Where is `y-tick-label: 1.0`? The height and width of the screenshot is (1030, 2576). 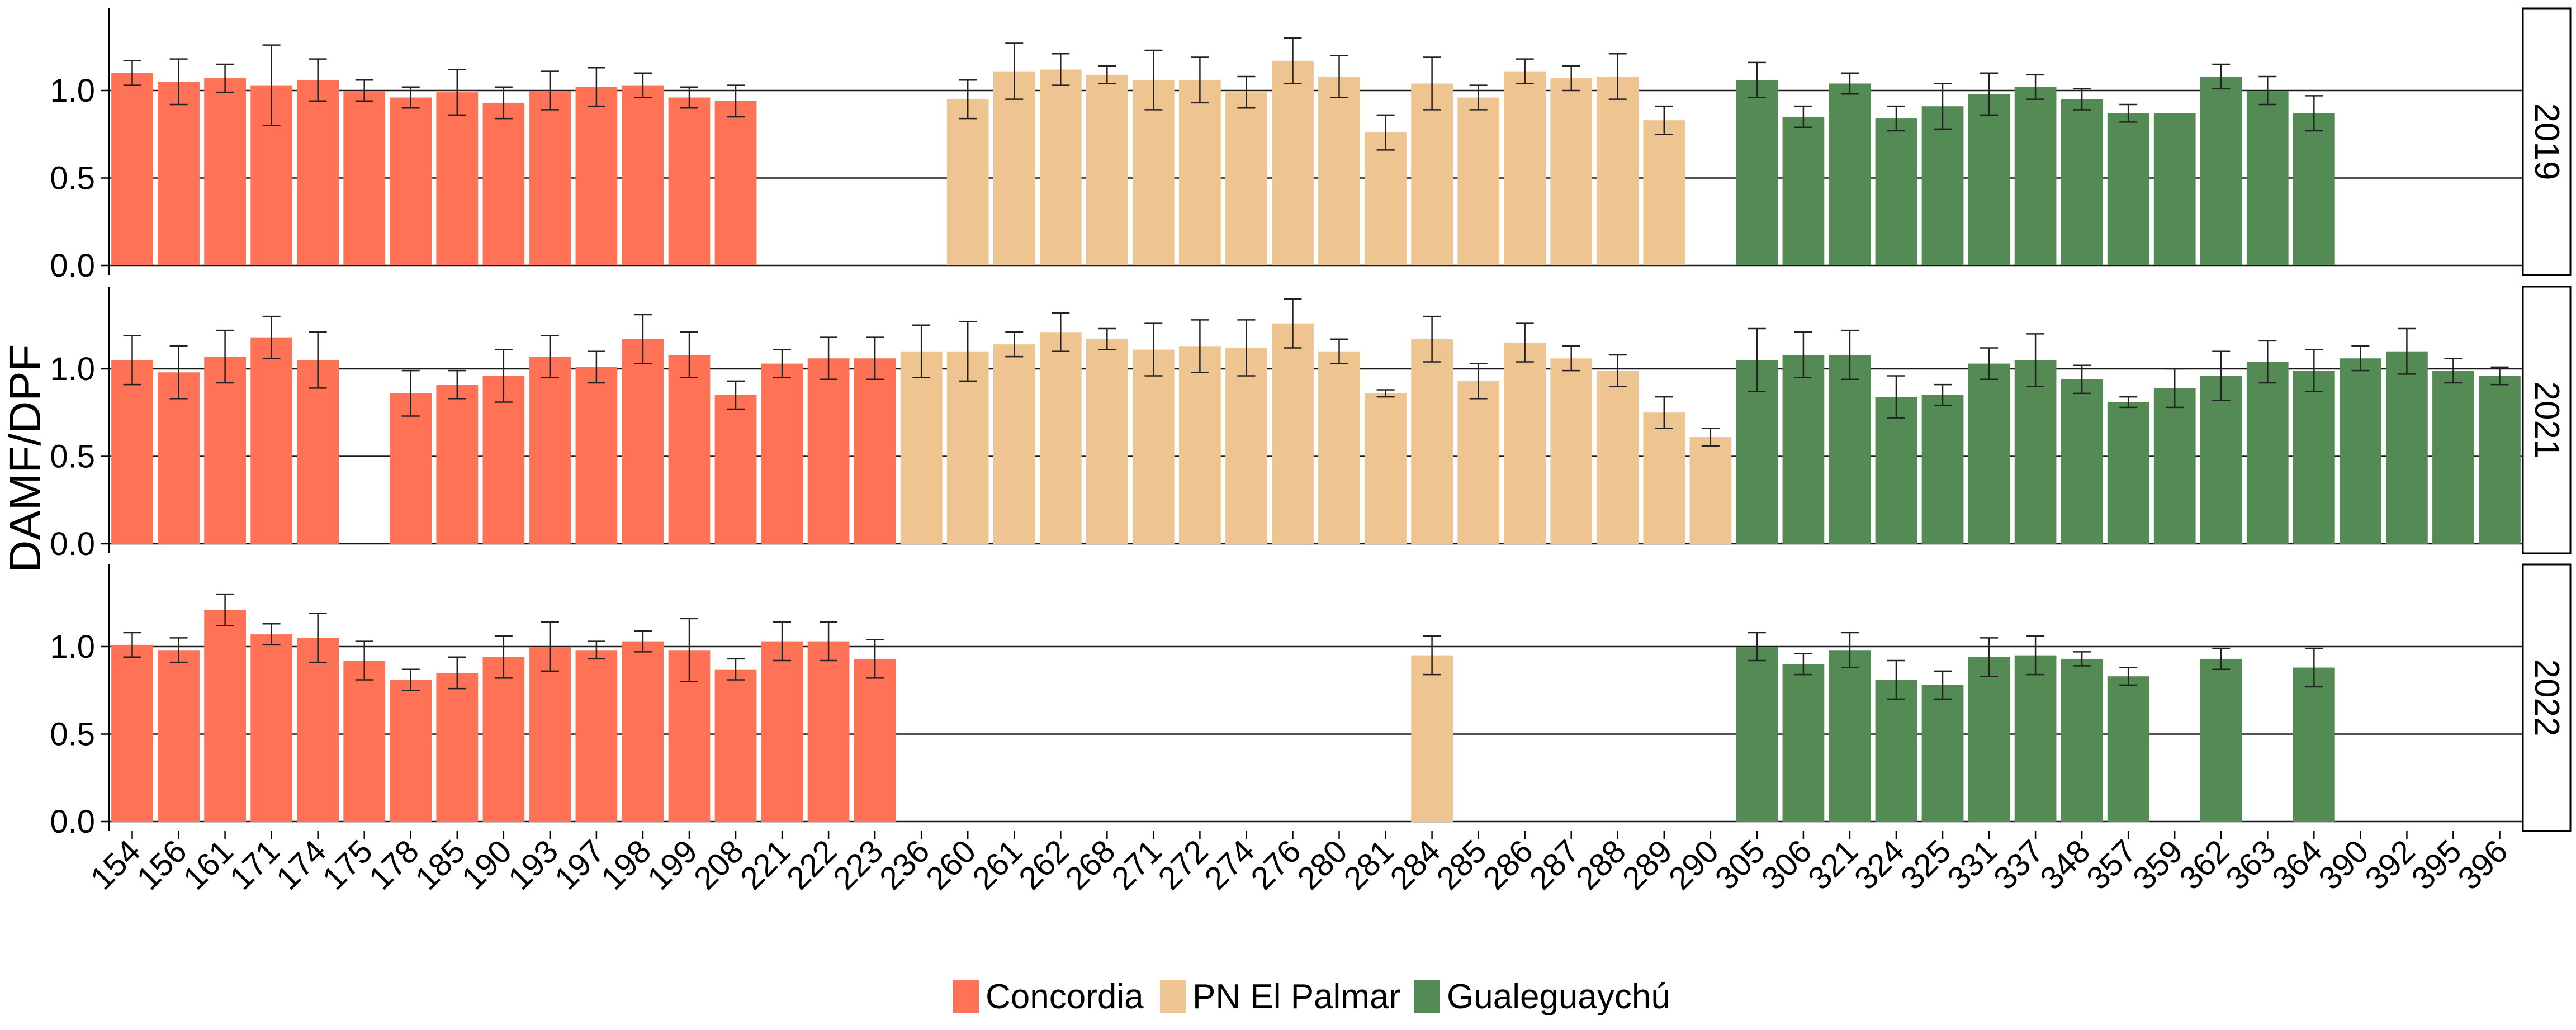
y-tick-label: 1.0 is located at coordinates (72, 91).